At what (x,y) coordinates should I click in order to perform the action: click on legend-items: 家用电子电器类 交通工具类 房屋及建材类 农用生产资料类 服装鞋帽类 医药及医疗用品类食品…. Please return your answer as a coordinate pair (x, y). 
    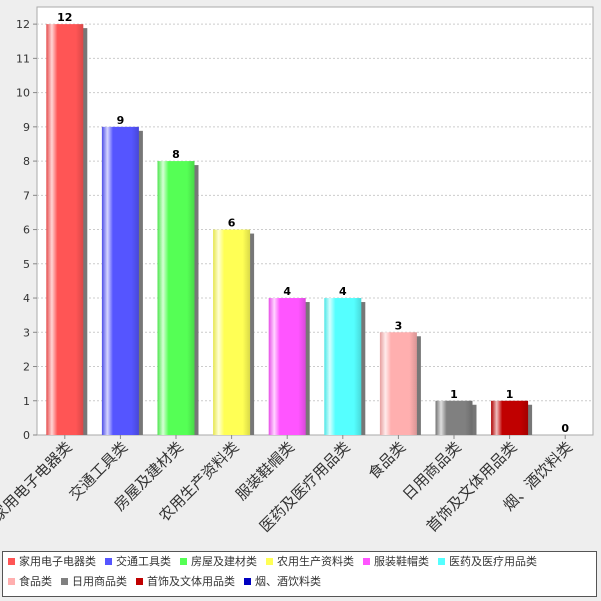
    Looking at the image, I should click on (272, 571).